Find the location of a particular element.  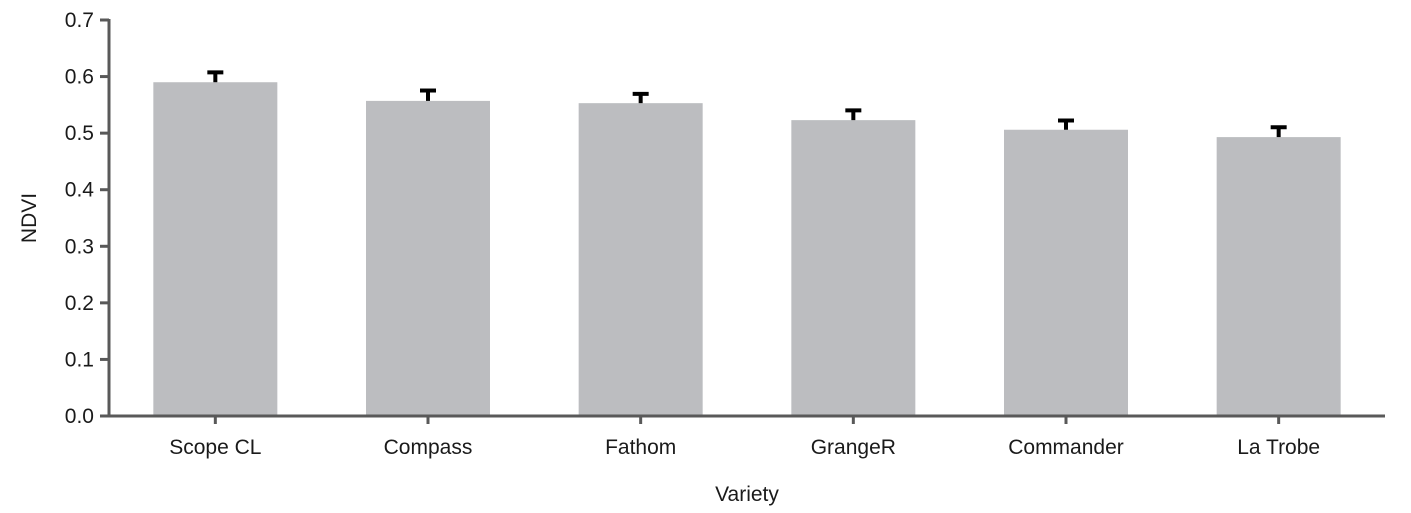

error-bars-group is located at coordinates (747, 104).